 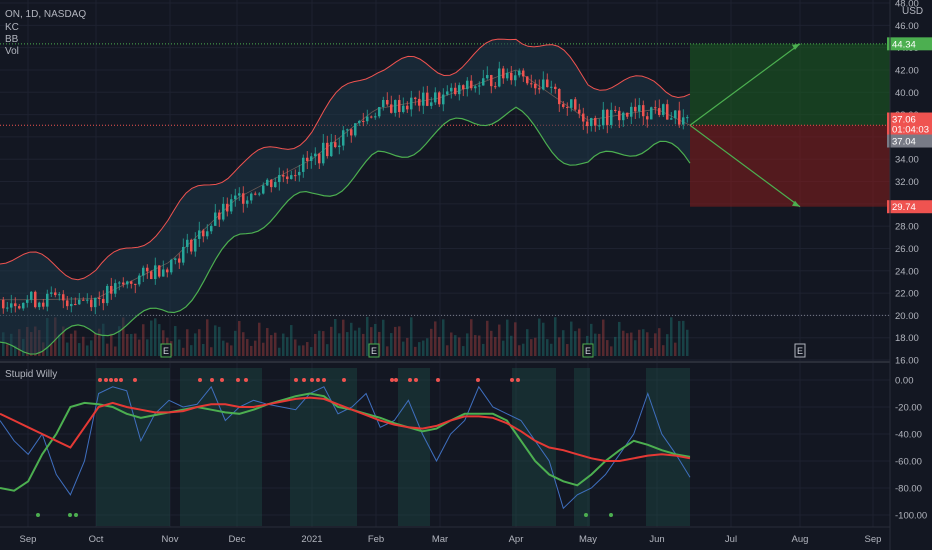 What do you see at coordinates (323, 447) in the screenshot?
I see `osc-zone` at bounding box center [323, 447].